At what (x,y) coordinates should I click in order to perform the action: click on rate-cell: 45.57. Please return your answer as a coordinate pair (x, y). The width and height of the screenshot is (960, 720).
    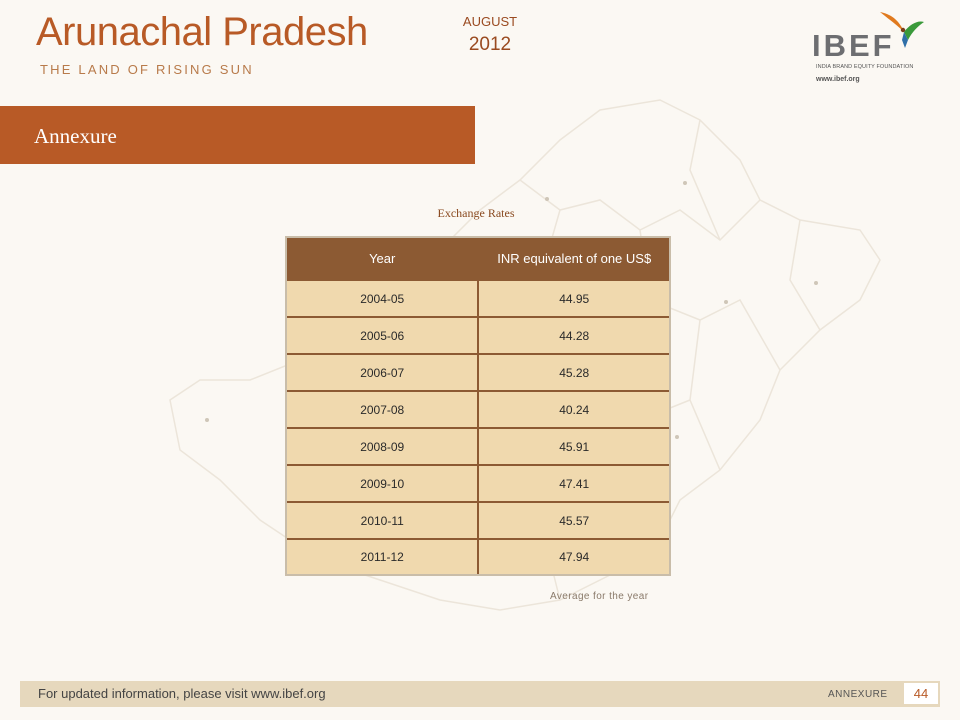
    Looking at the image, I should click on (573, 520).